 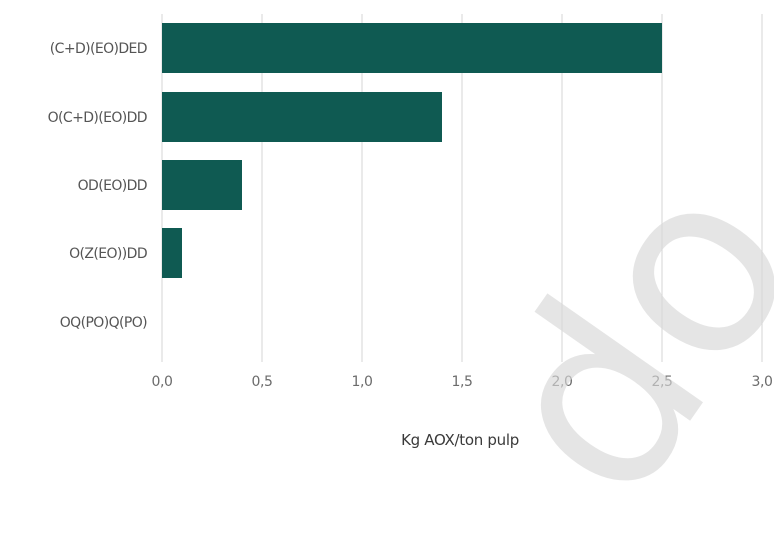 What do you see at coordinates (98, 49) in the screenshot?
I see `category-label: (C+D)(EO)DED` at bounding box center [98, 49].